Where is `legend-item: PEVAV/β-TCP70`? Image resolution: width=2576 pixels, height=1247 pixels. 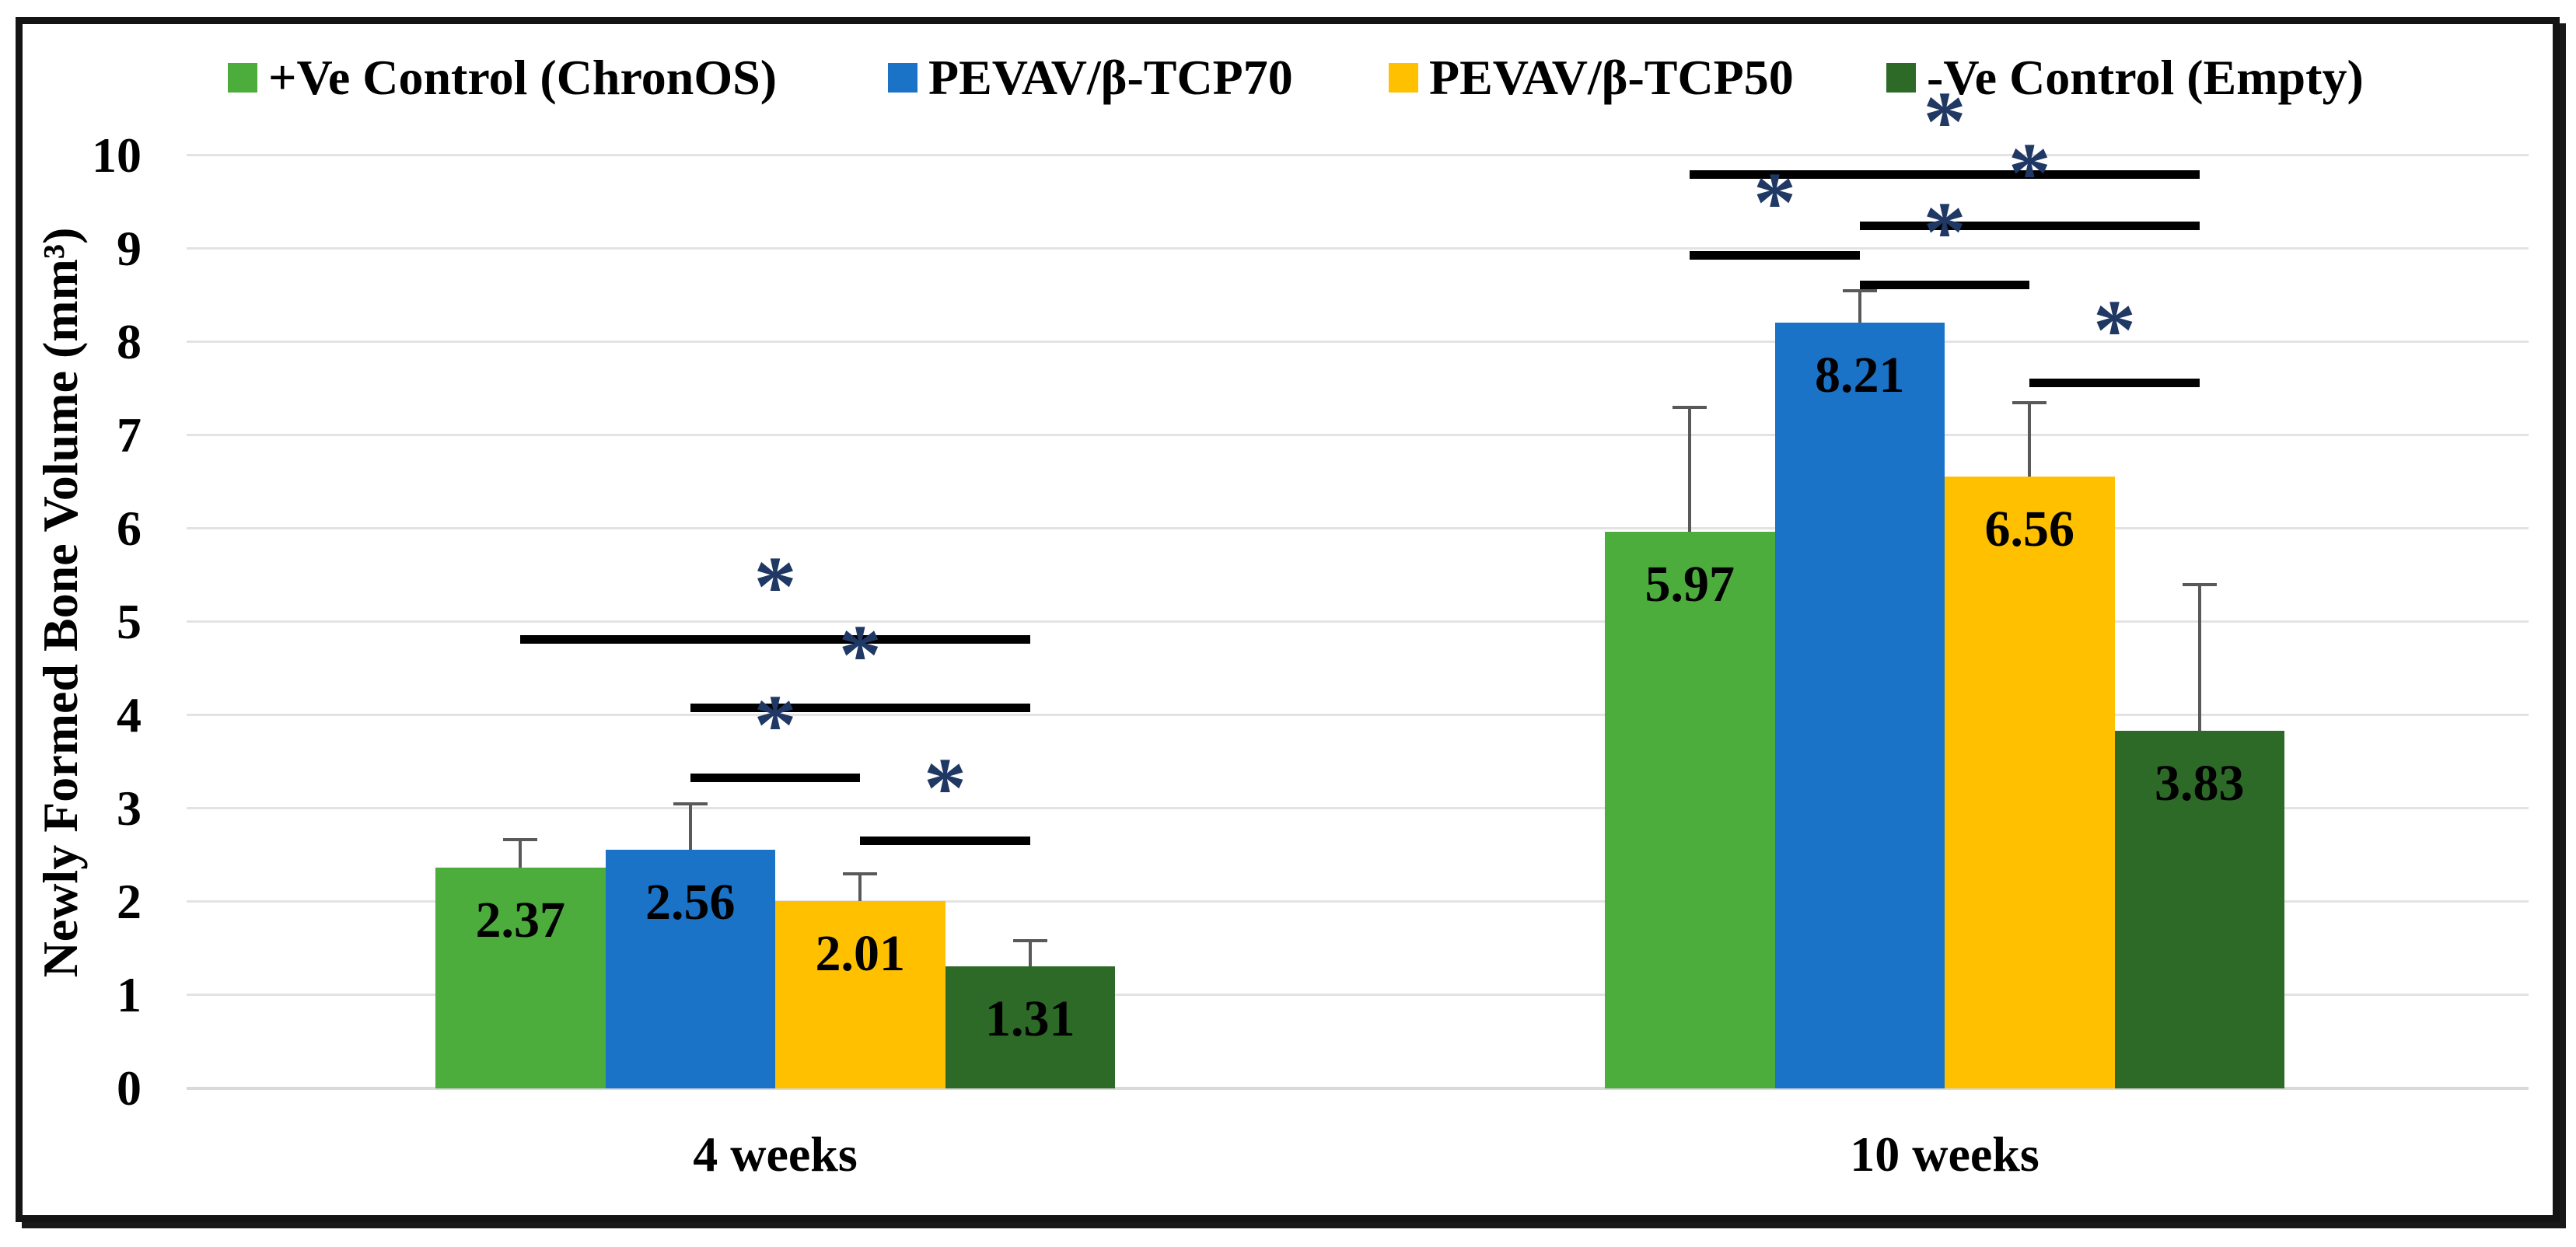
legend-item: PEVAV/β-TCP70 is located at coordinates (1090, 77).